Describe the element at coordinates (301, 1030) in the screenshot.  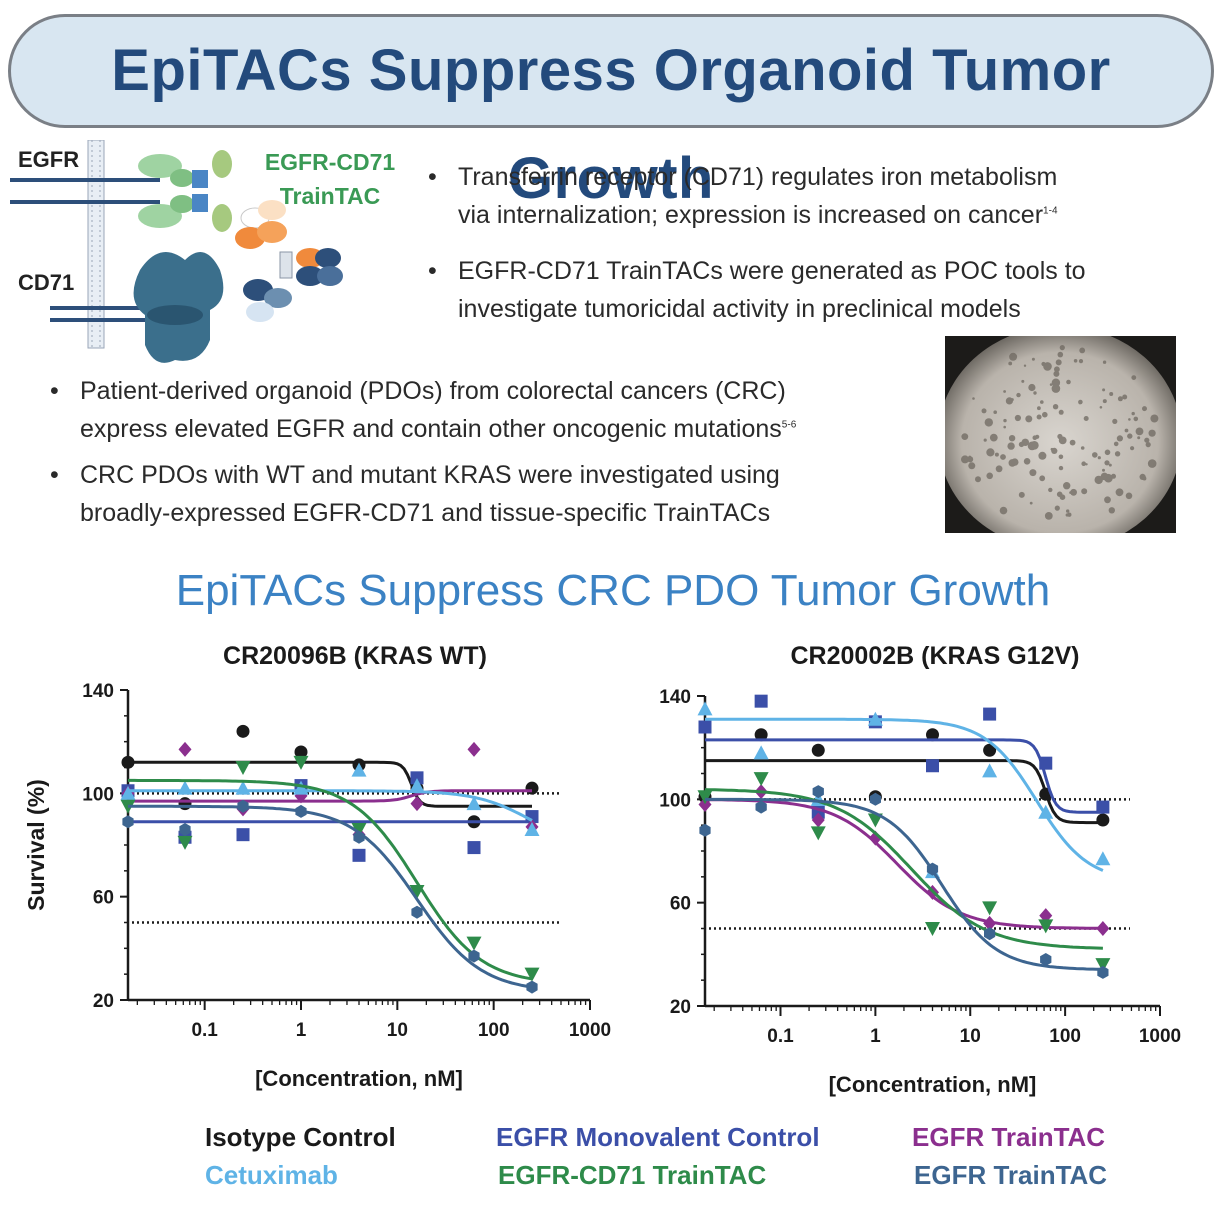
I see `x-tick-label: 1` at that location.